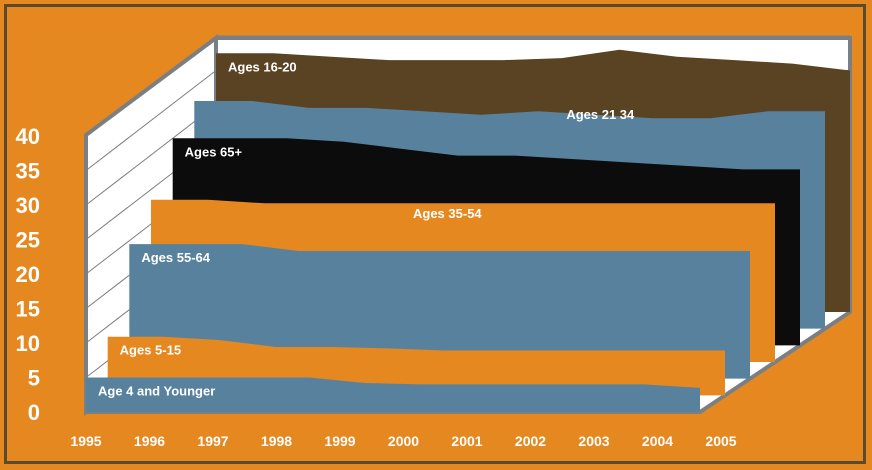 This screenshot has height=470, width=872. I want to click on y-axis: 0 5 10 15 20 25 30 35 40, so click(28, 274).